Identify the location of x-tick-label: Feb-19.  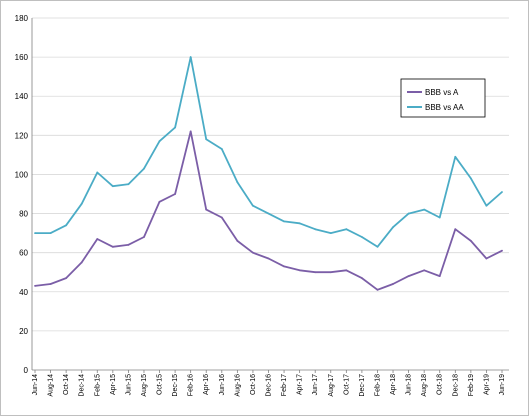
(471, 385).